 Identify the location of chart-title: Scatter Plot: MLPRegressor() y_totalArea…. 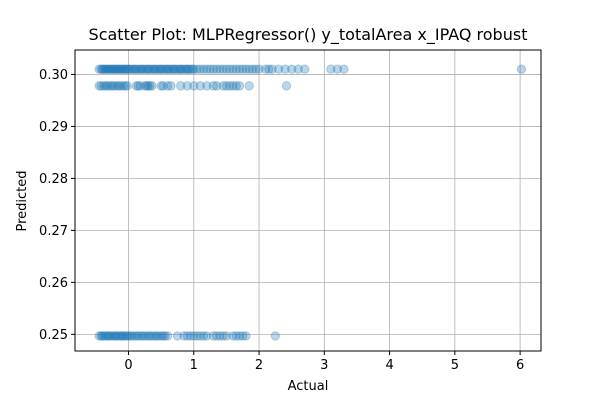
(308, 35).